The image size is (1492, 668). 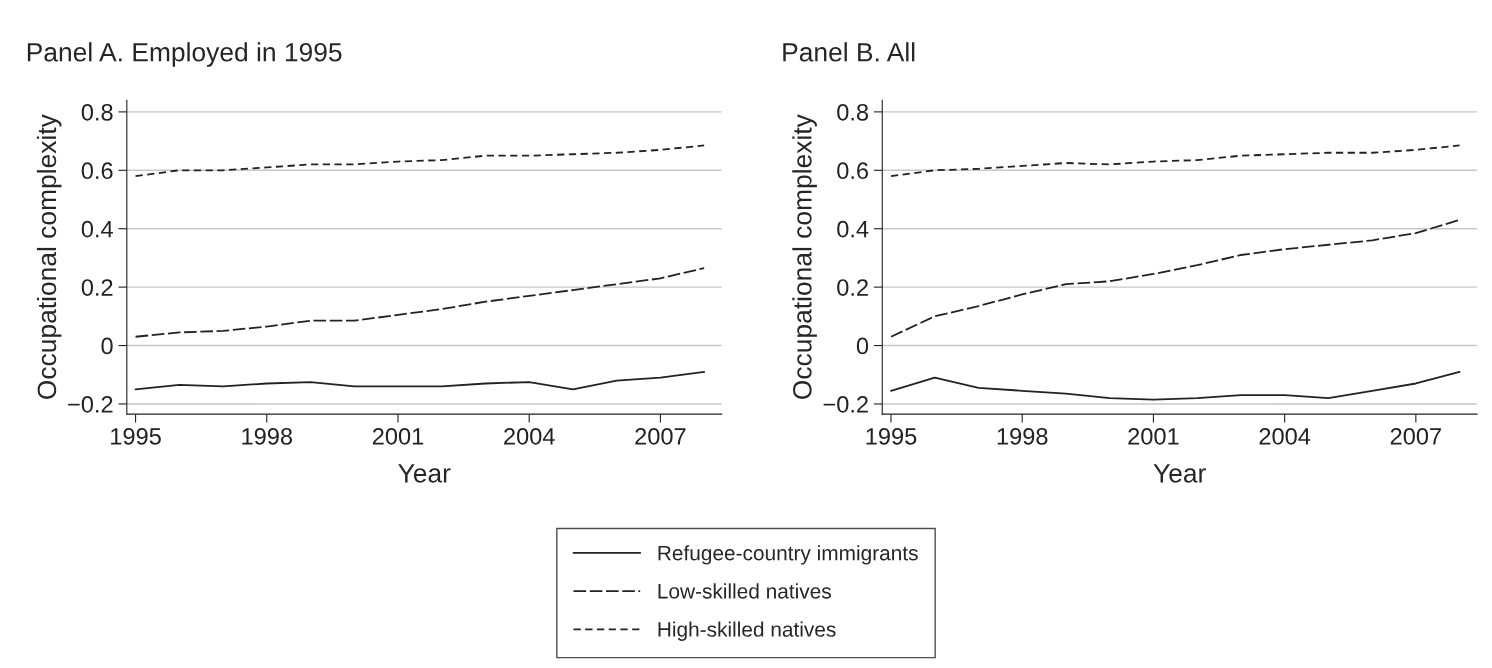 I want to click on legend-label: High-skilled natives, so click(x=747, y=631).